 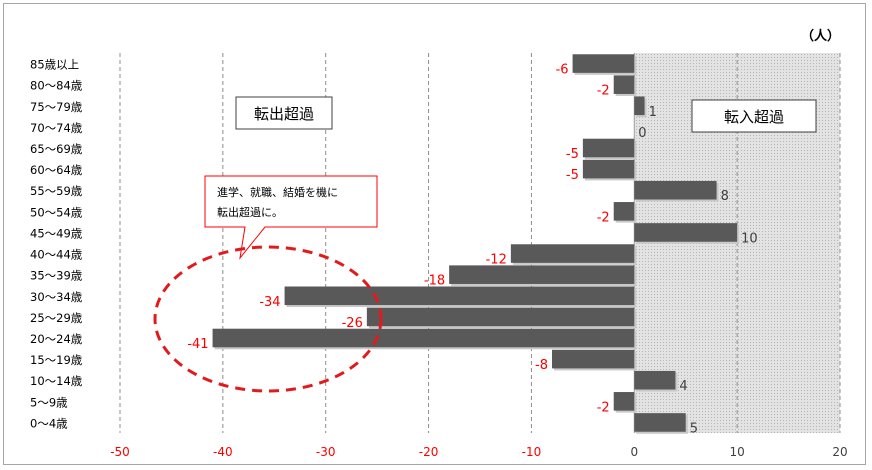 I want to click on category-label: 20〜24歳, so click(x=56, y=339).